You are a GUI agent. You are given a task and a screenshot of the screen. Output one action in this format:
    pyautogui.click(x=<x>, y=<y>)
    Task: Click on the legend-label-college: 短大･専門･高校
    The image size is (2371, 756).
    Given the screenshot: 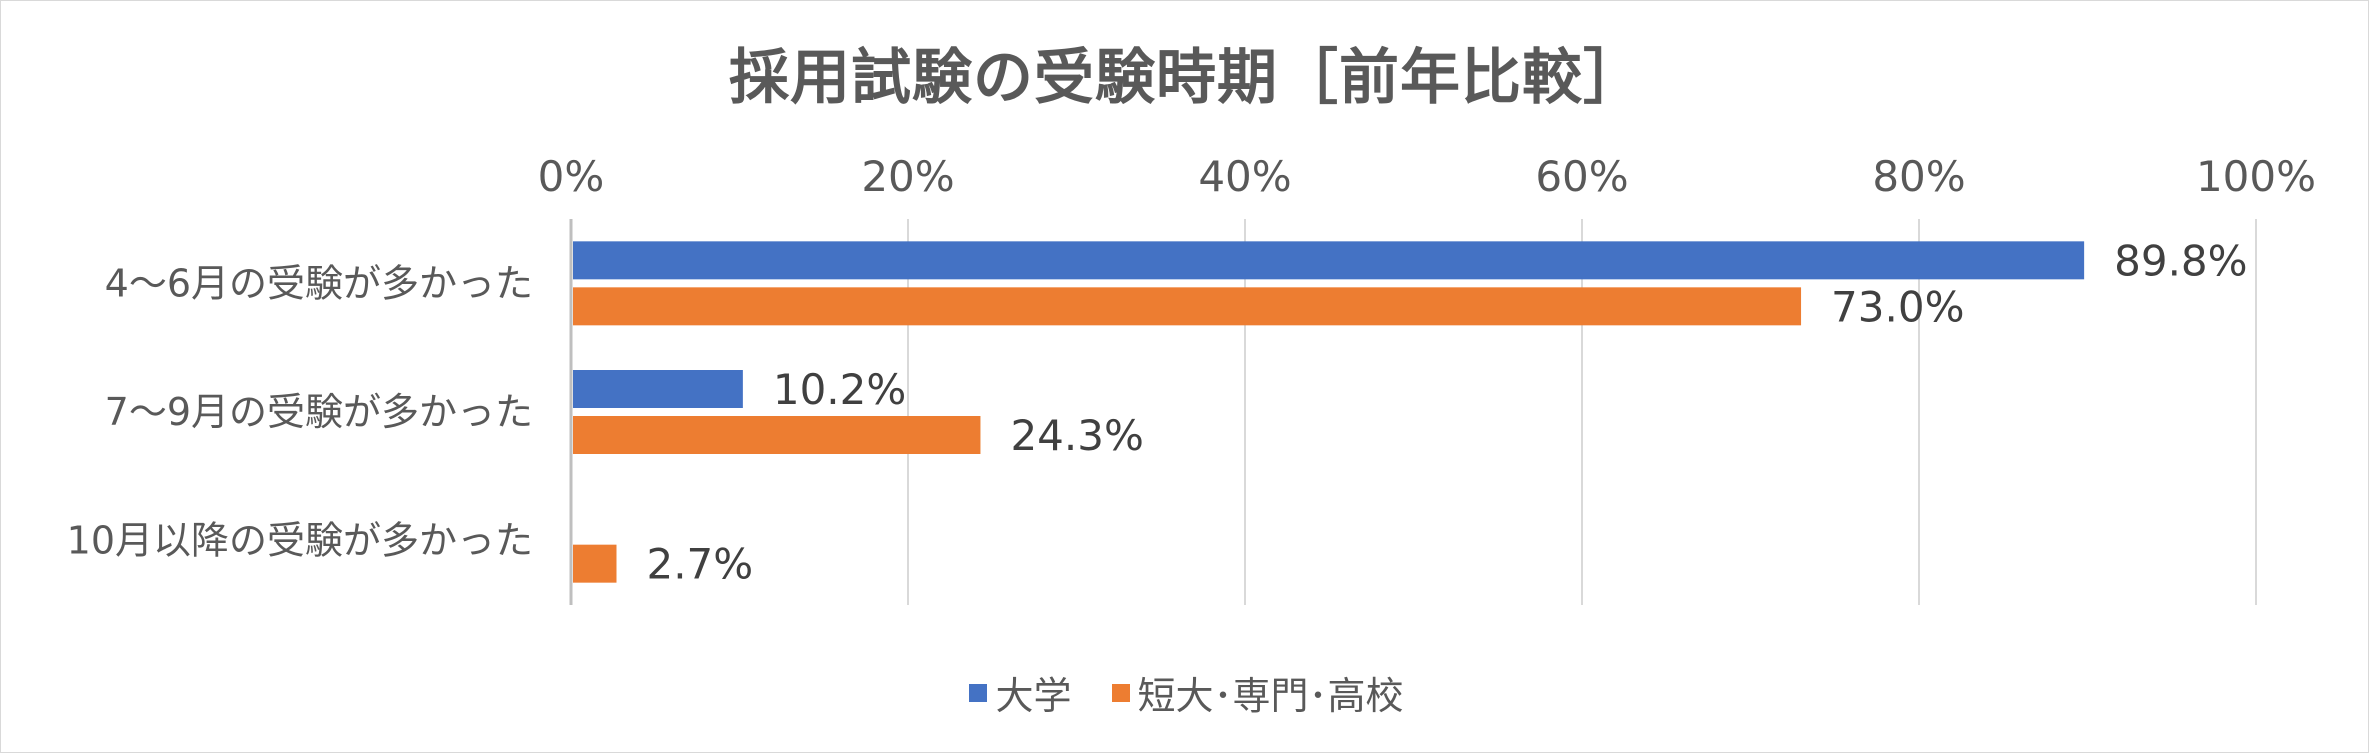 What is the action you would take?
    pyautogui.click(x=1270, y=696)
    